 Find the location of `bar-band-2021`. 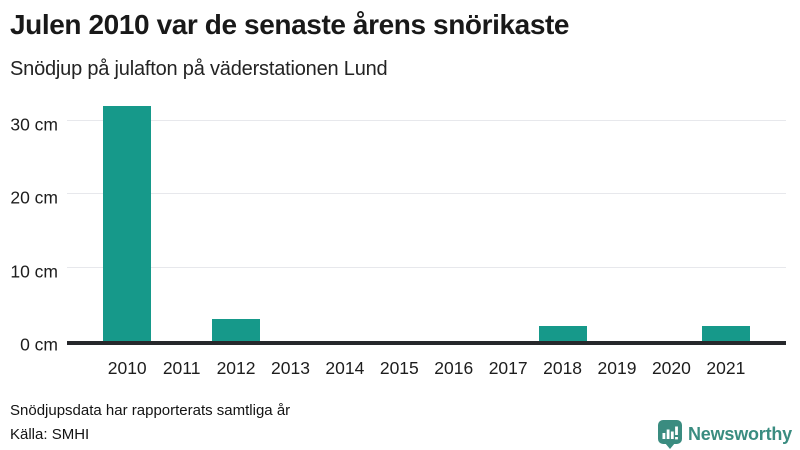

bar-band-2021 is located at coordinates (726, 333).